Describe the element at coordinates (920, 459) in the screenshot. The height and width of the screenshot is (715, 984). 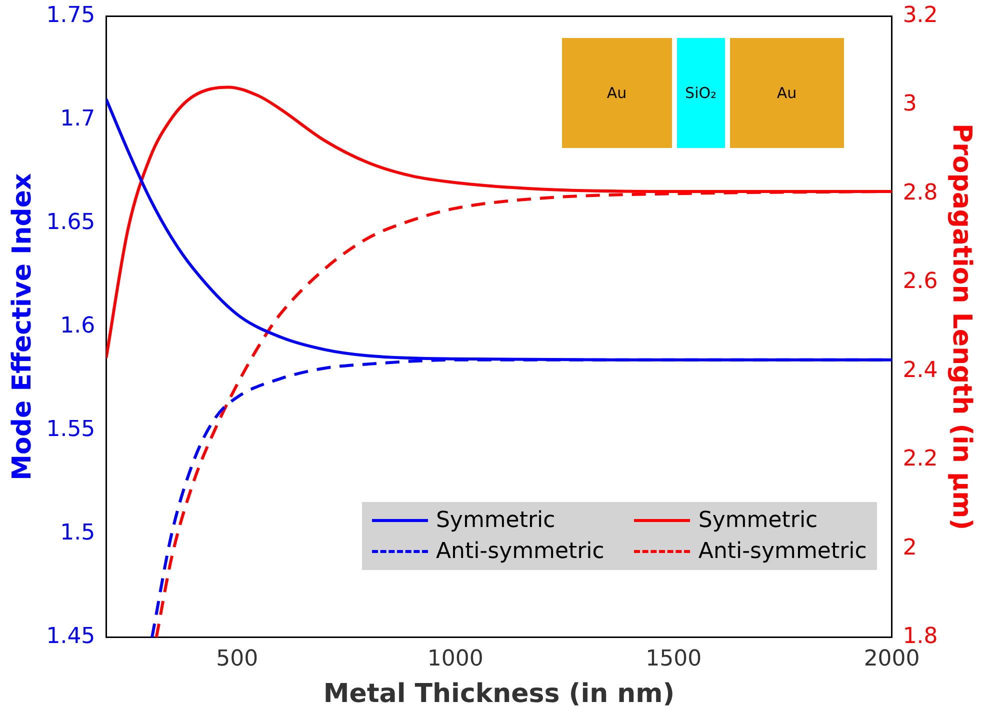
I see `y2-tick-label: 2.2` at that location.